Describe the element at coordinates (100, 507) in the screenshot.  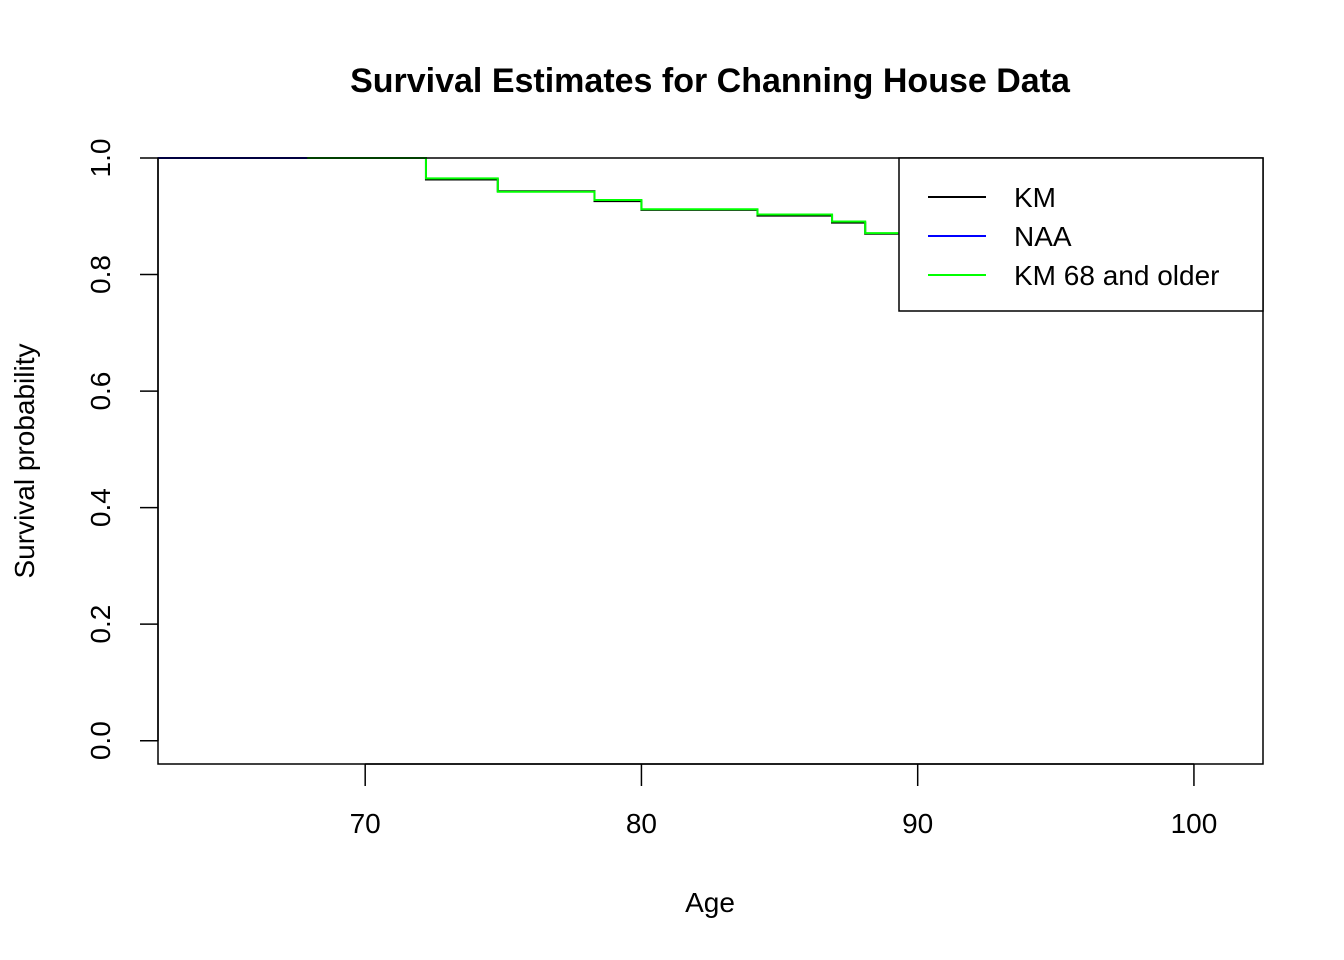
I see `y-tick-label: 0.4` at that location.